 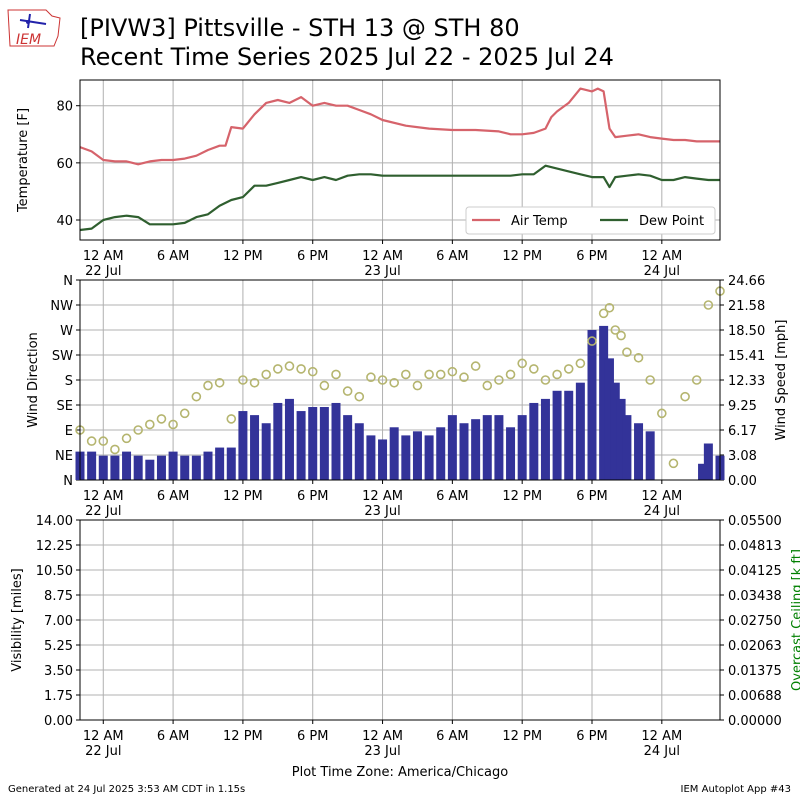 What do you see at coordinates (58, 696) in the screenshot?
I see `y-tick-label: 1.75` at bounding box center [58, 696].